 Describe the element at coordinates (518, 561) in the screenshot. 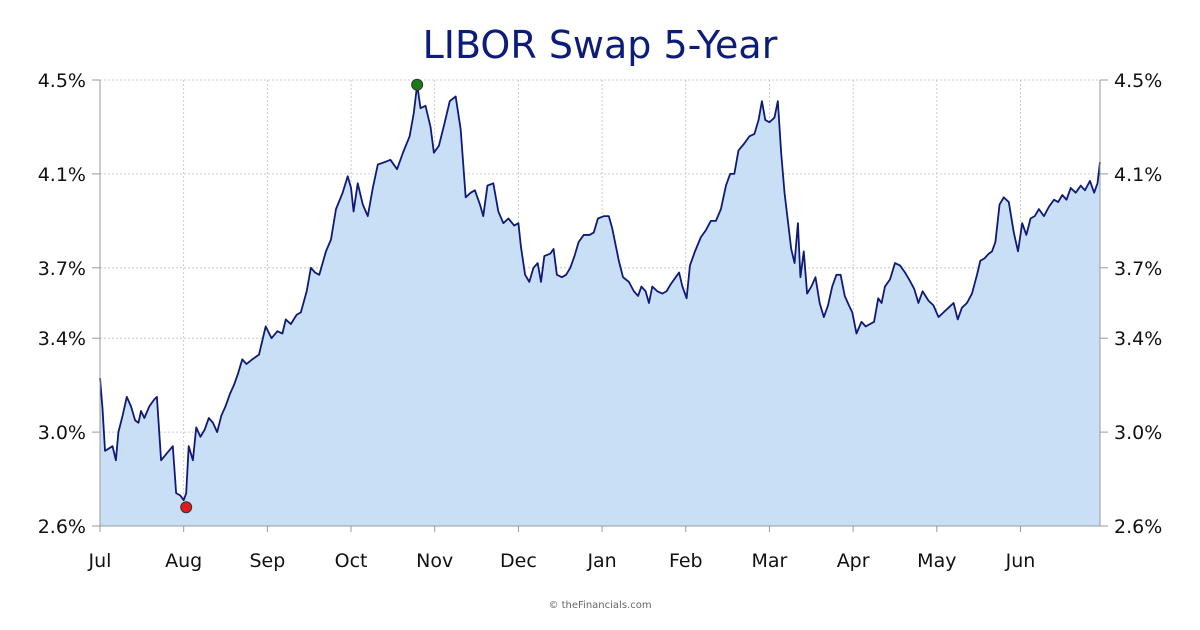

I see `x-tick-label: Dec` at that location.